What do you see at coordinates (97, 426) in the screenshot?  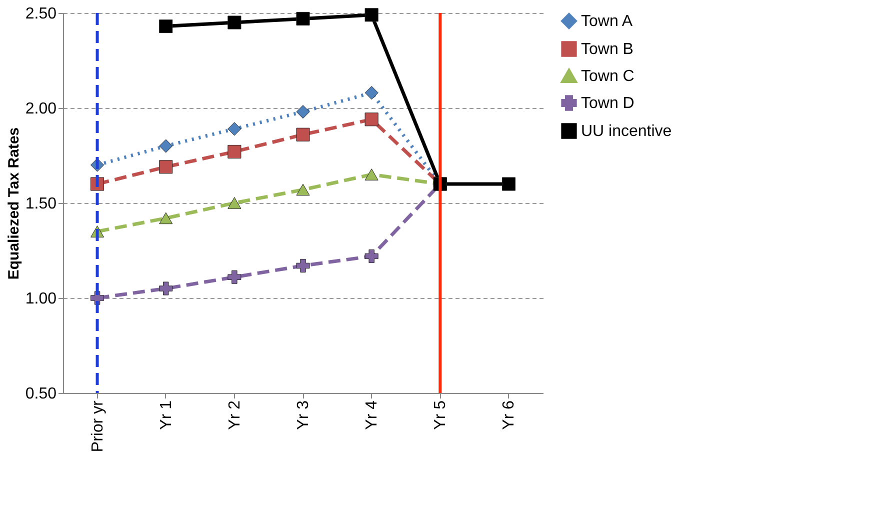 I see `x-tick-label: Prior yr` at bounding box center [97, 426].